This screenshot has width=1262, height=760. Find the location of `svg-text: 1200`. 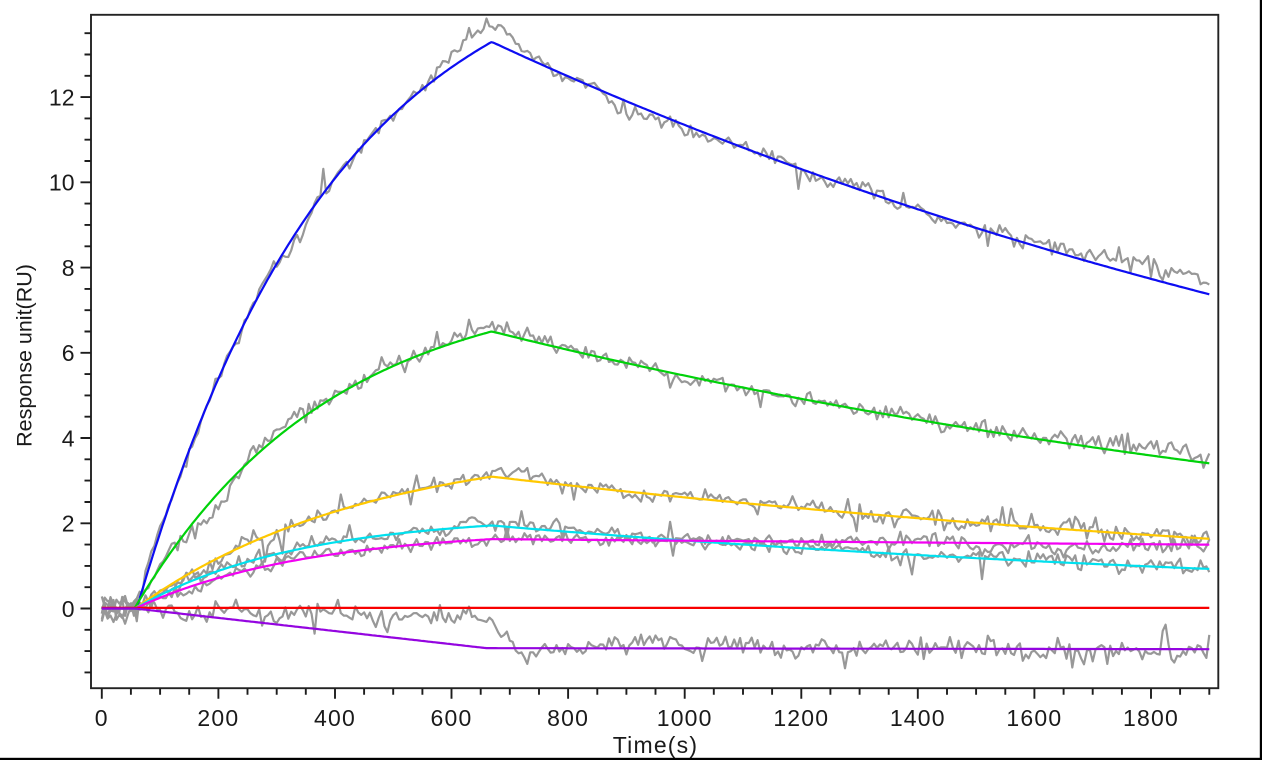

svg-text: 1200 is located at coordinates (801, 718).